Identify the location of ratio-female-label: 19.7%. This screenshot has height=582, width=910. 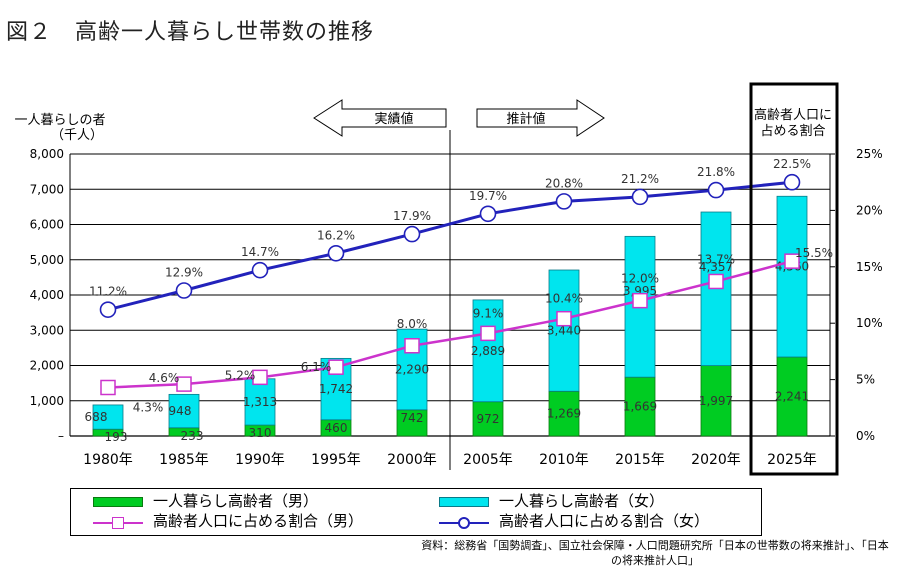
(488, 196).